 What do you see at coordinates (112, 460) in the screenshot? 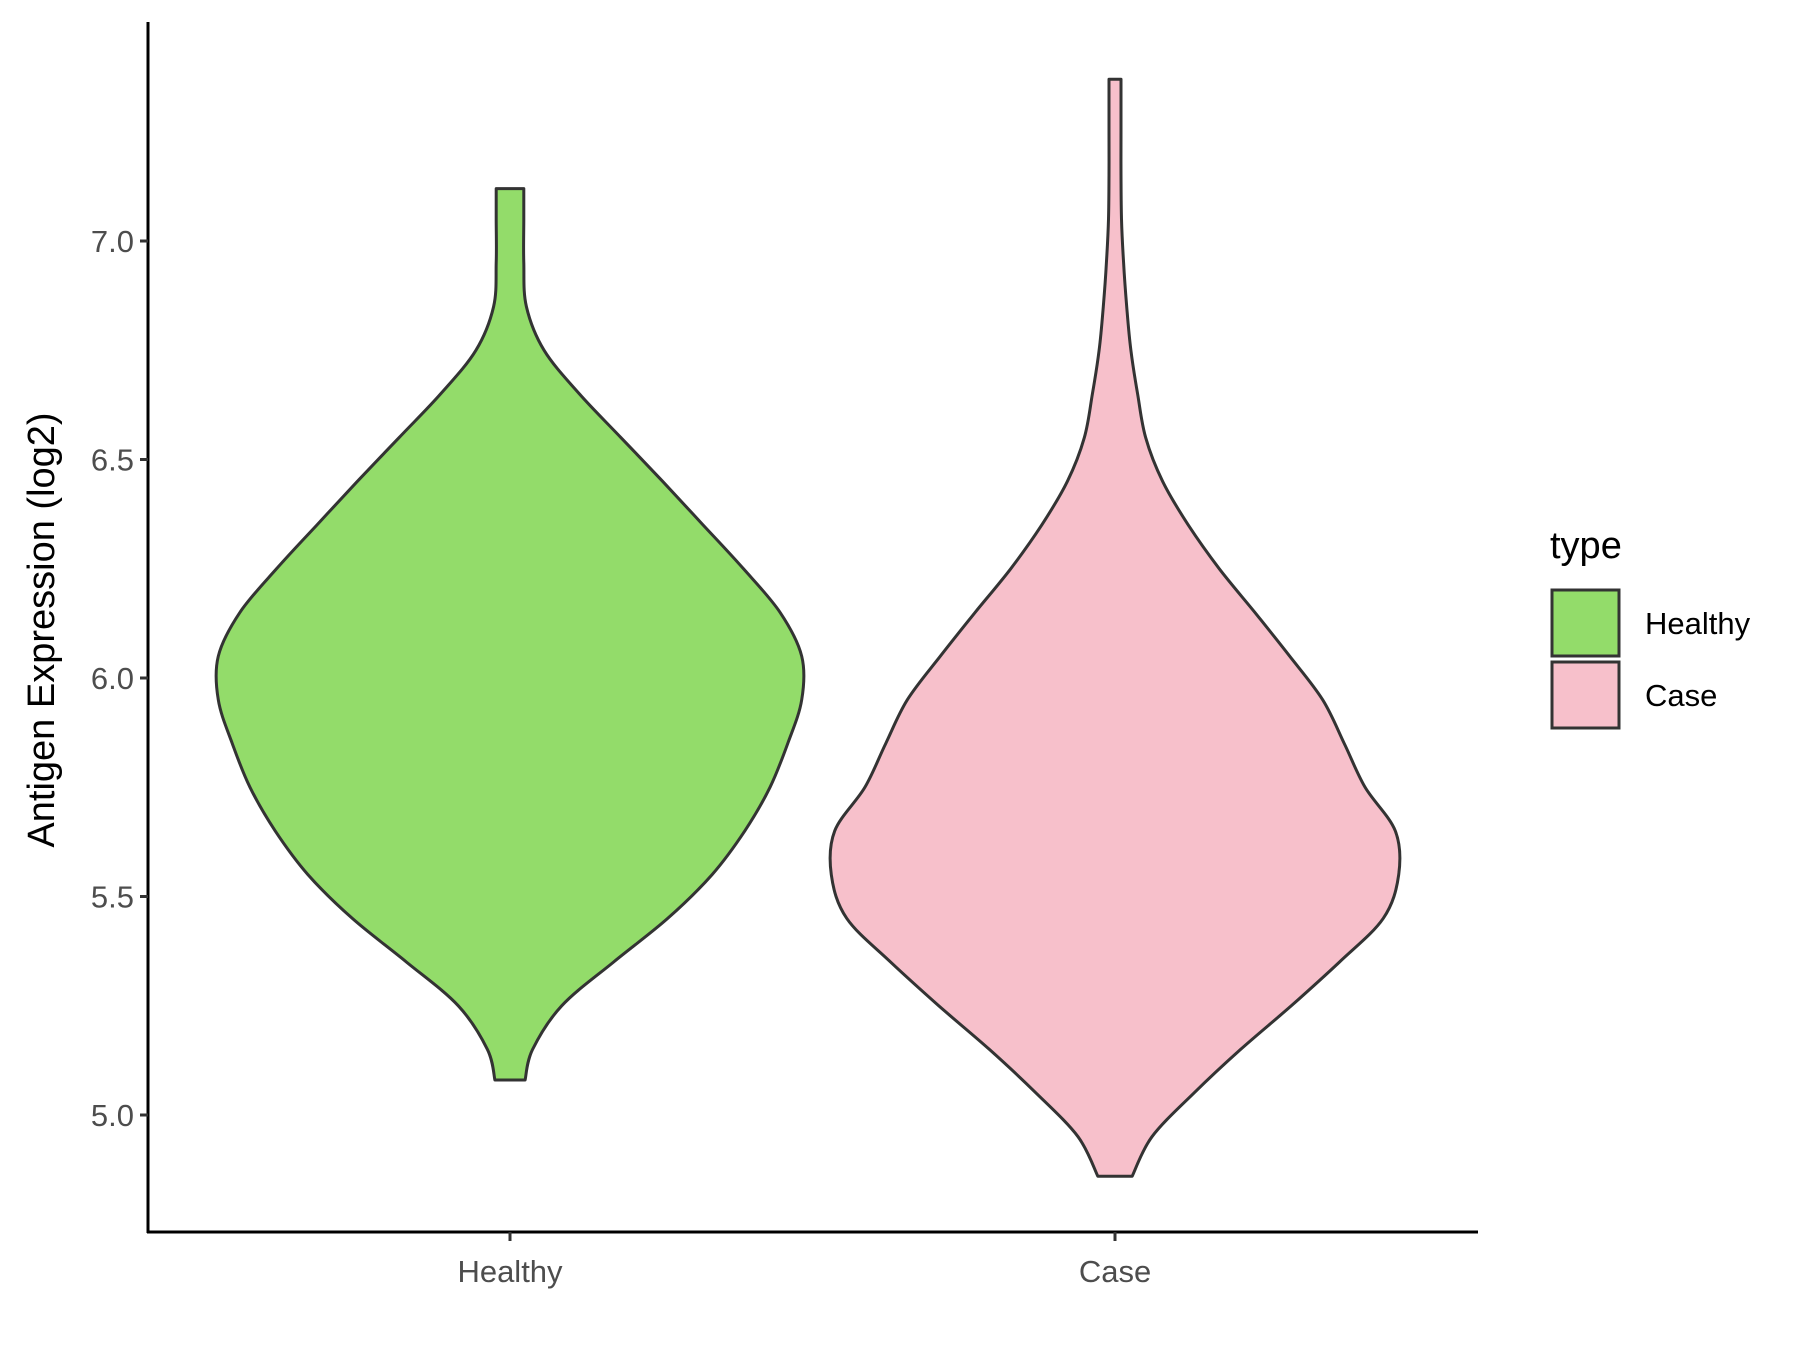
I see `y-tick-label: 6.5` at bounding box center [112, 460].